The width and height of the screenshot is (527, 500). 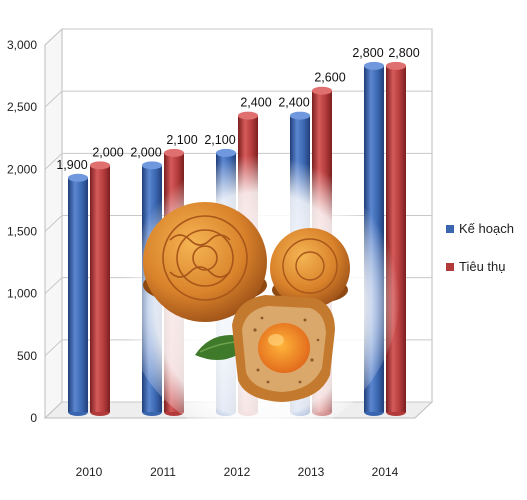 What do you see at coordinates (71, 165) in the screenshot?
I see `data-label: 1,900` at bounding box center [71, 165].